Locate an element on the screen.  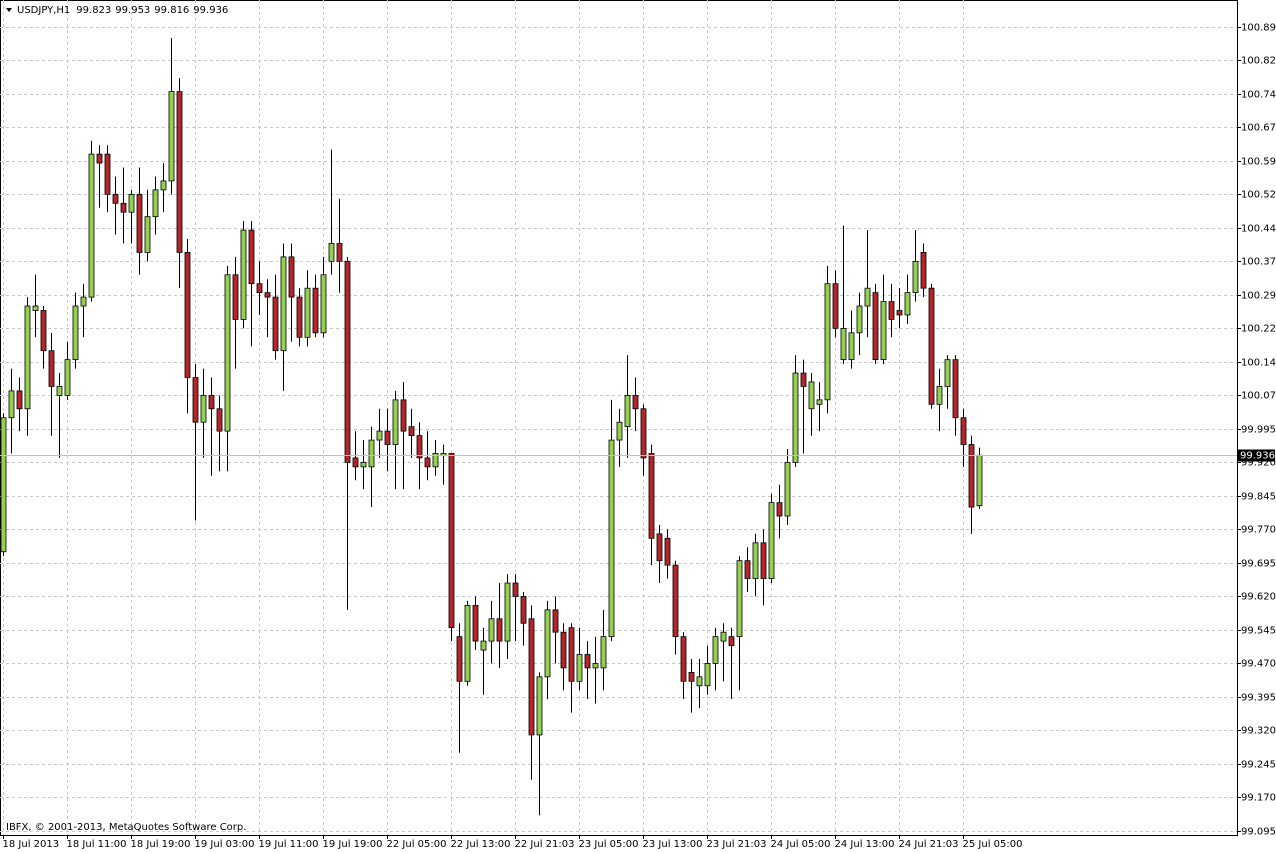
y-tick-label: 100.370 is located at coordinates (1258, 262).